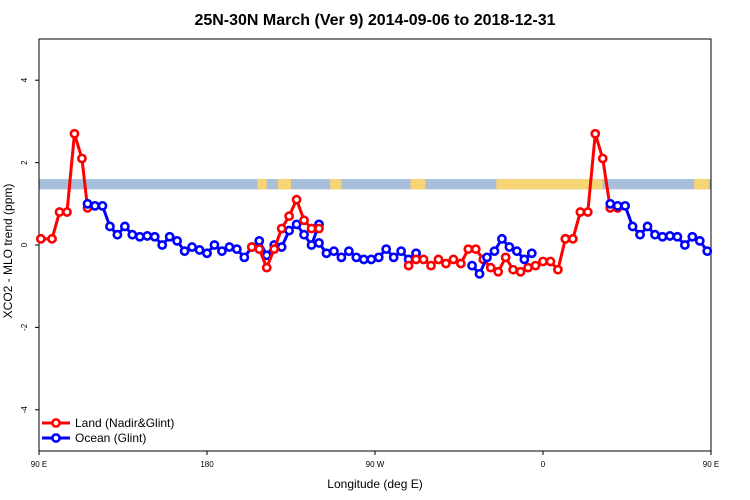 This screenshot has width=750, height=500. What do you see at coordinates (110, 438) in the screenshot?
I see `legend-label: Ocean (Glint)` at bounding box center [110, 438].